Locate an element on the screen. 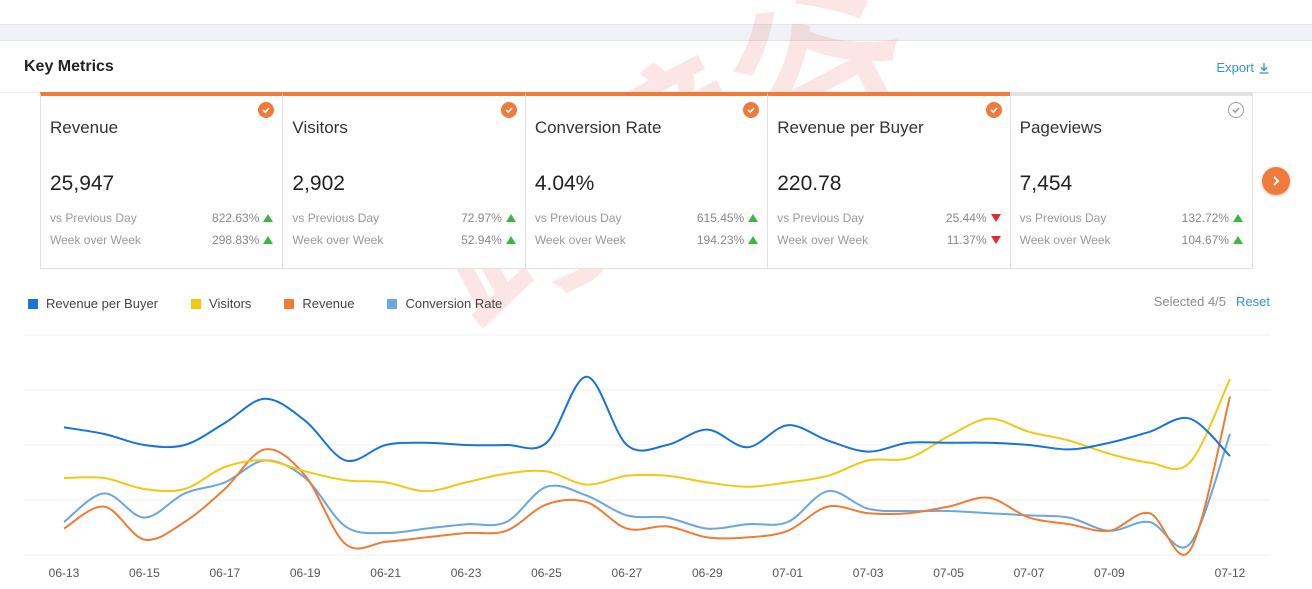  top-toolbar-strip is located at coordinates (656, 12).